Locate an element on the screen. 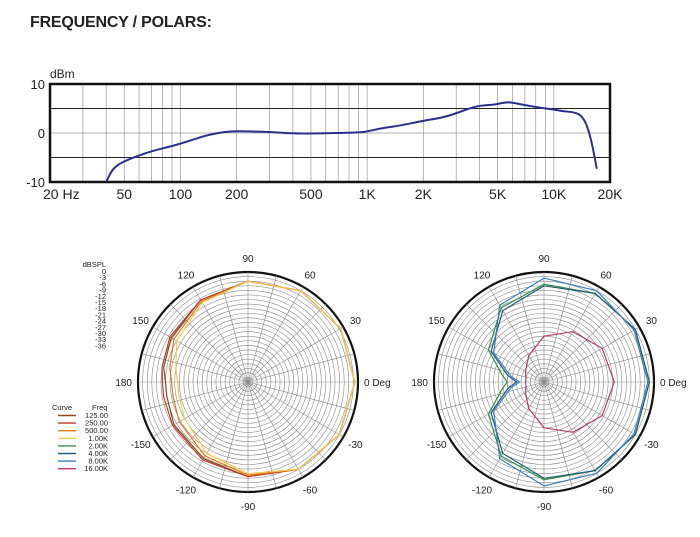 The width and height of the screenshot is (700, 537). freq-y-tick-label: -10 is located at coordinates (35, 182).